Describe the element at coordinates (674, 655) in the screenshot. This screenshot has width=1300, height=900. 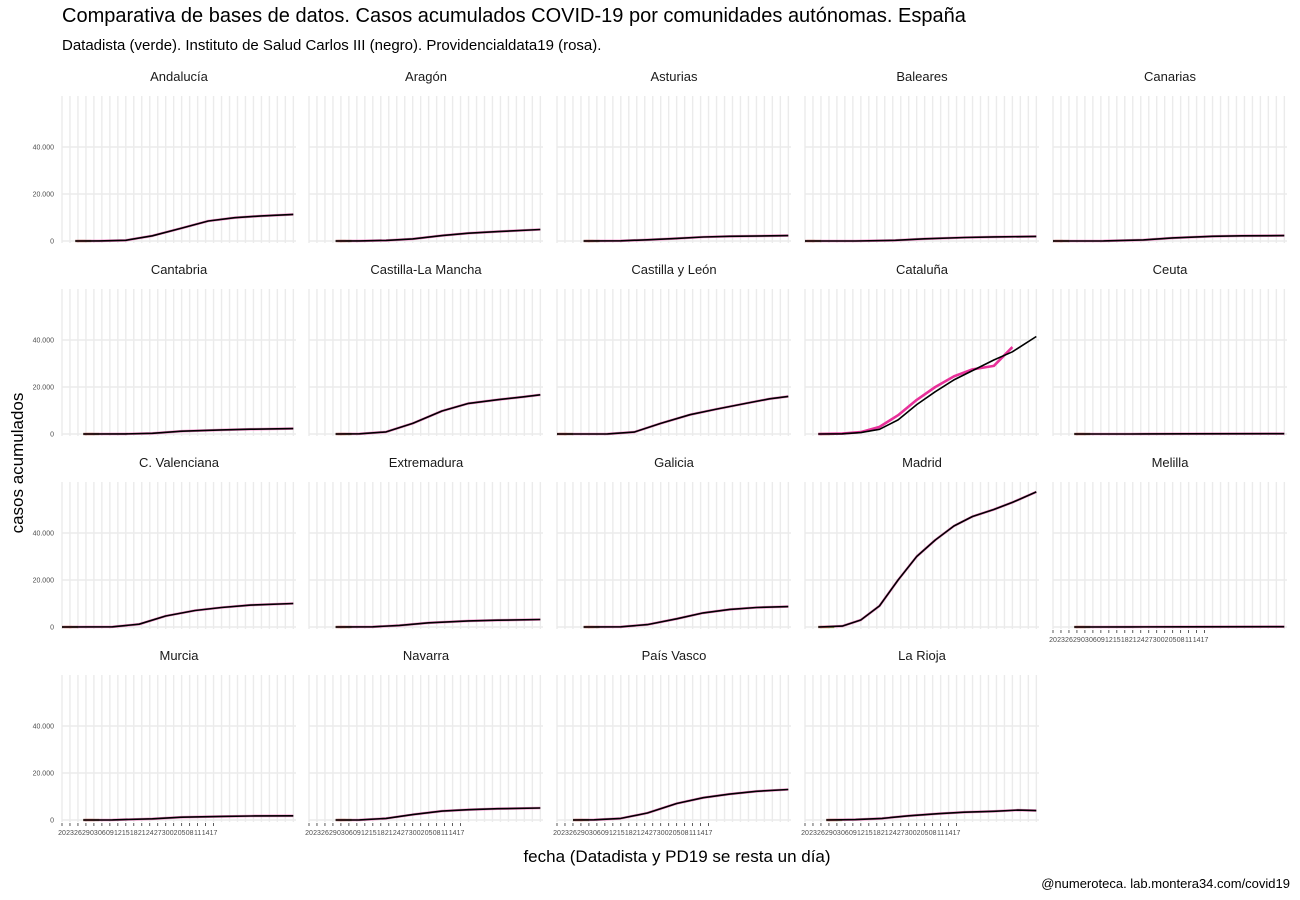
I see `facet-title: País Vasco` at that location.